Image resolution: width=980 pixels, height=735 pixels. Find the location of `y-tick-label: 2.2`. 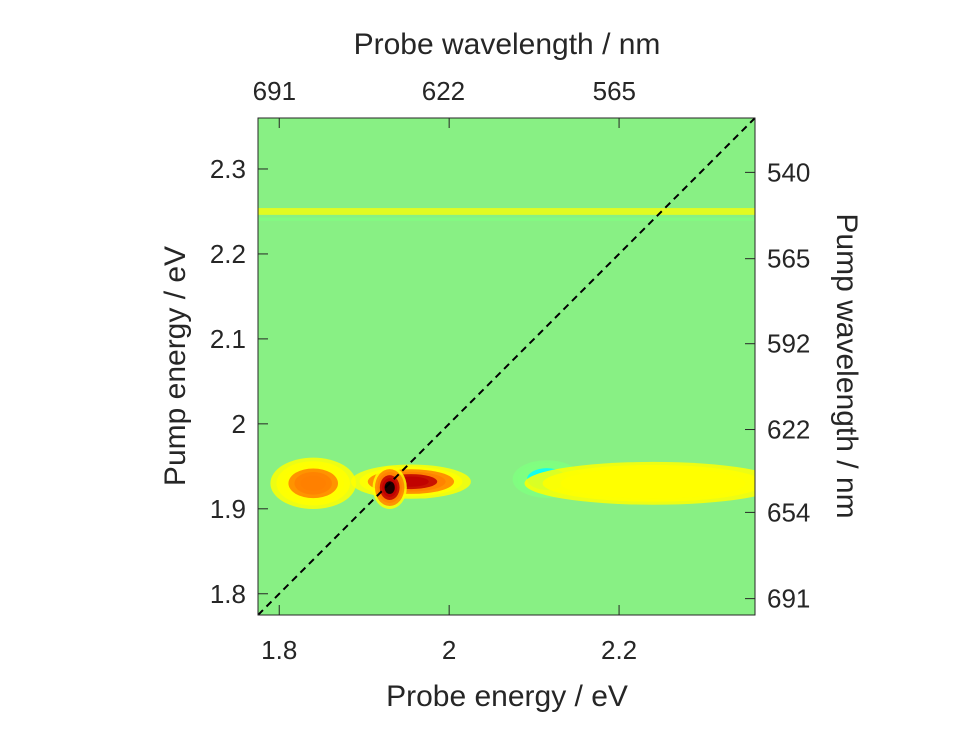

y-tick-label: 2.2 is located at coordinates (228, 254).